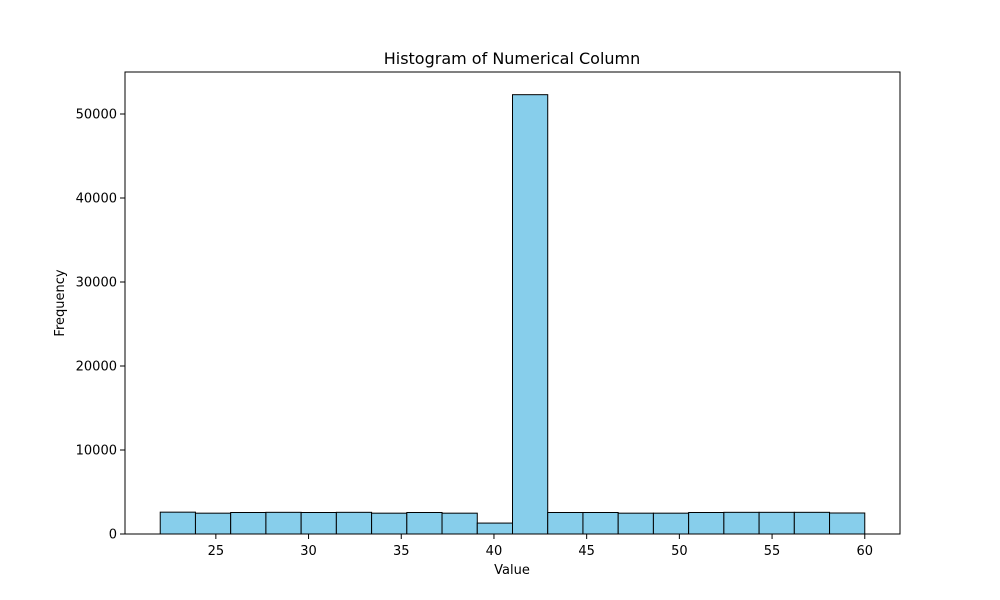 Image resolution: width=1000 pixels, height=600 pixels. What do you see at coordinates (60, 302) in the screenshot?
I see `y-axis-label: Frequency` at bounding box center [60, 302].